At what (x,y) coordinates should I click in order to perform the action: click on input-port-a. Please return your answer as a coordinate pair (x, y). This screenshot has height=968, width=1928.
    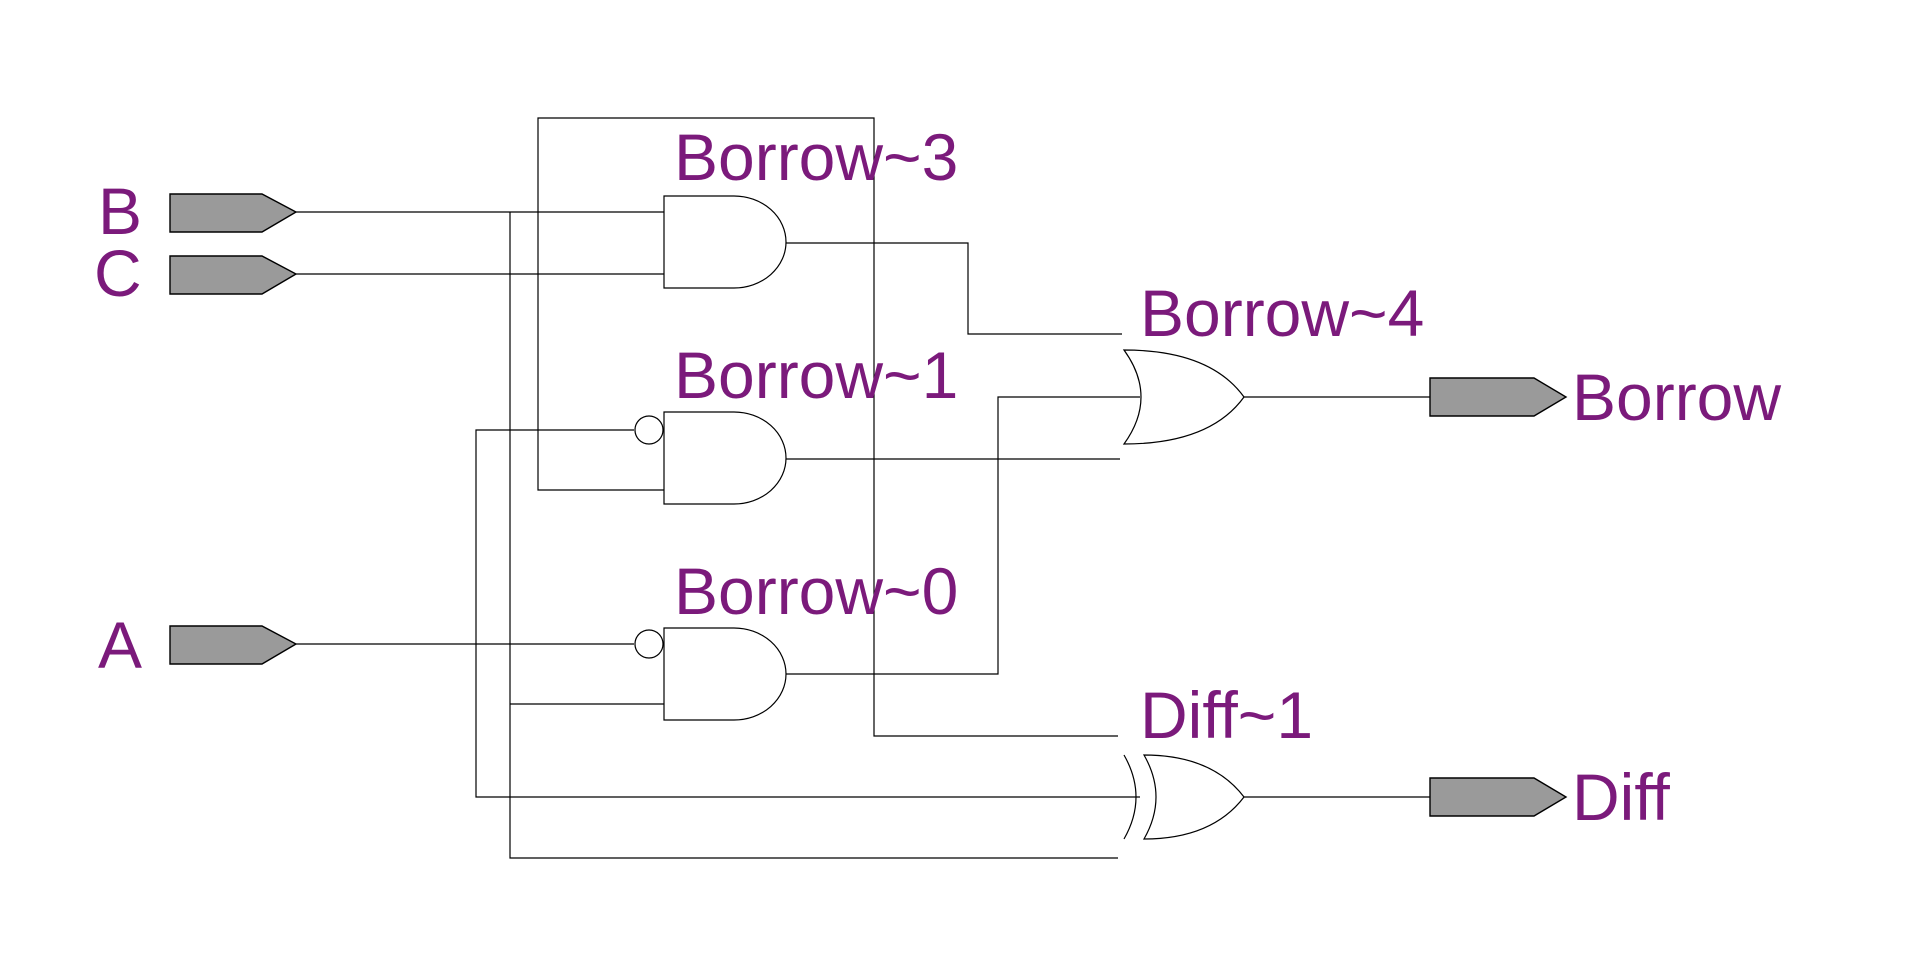
    Looking at the image, I should click on (233, 645).